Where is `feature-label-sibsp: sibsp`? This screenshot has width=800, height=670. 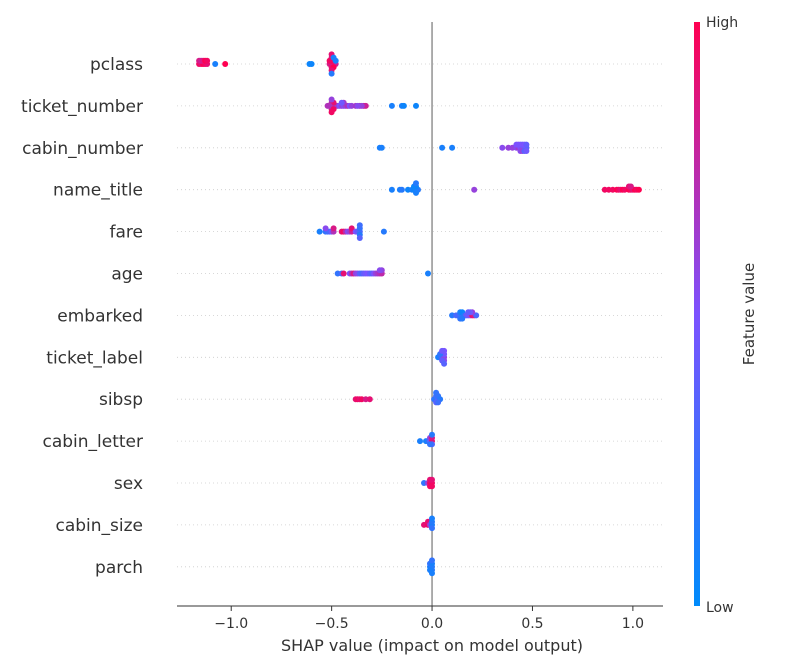
feature-label-sibsp: sibsp is located at coordinates (121, 400).